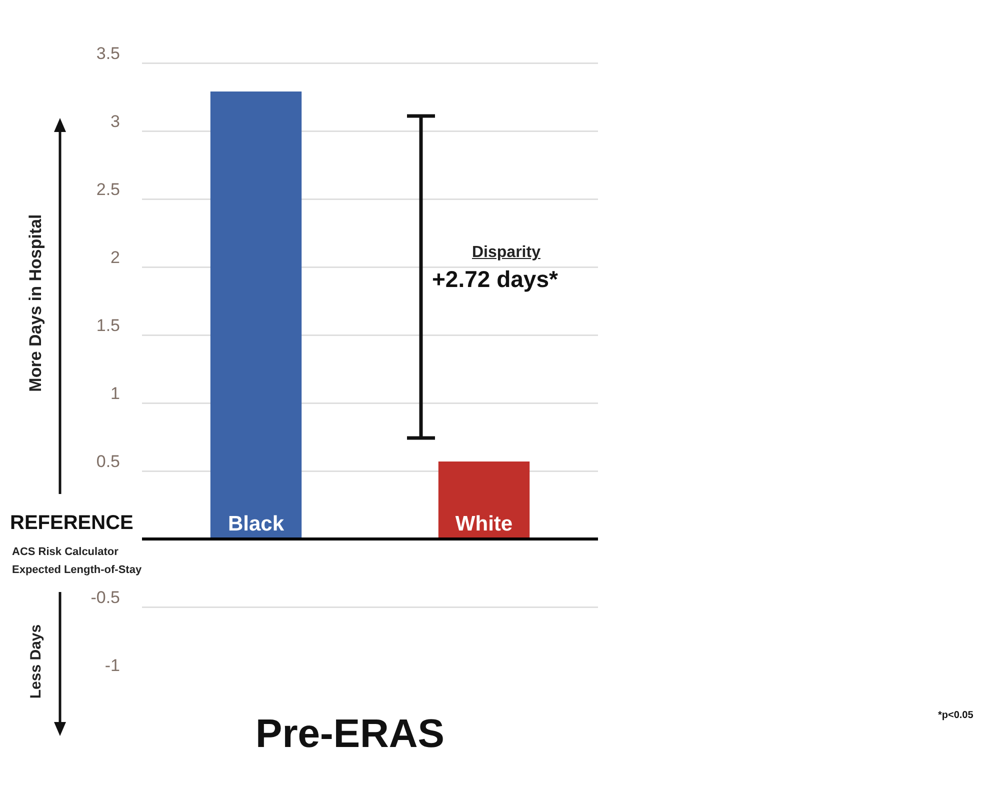  I want to click on x-tick-label: White, so click(484, 524).